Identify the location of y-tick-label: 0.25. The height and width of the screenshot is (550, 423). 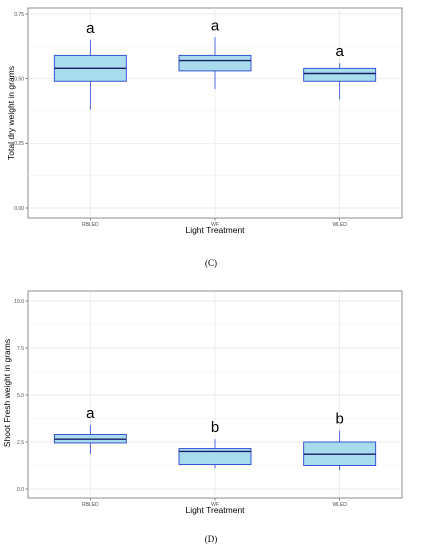
(19, 144).